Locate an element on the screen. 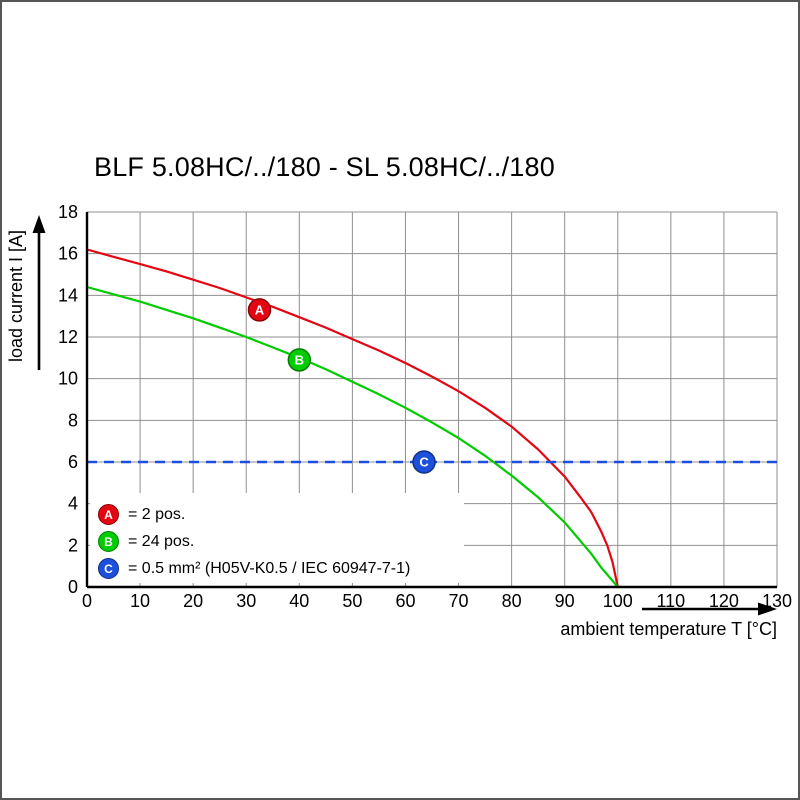 This screenshot has height=800, width=800. x-tick-label: 80 is located at coordinates (512, 601).